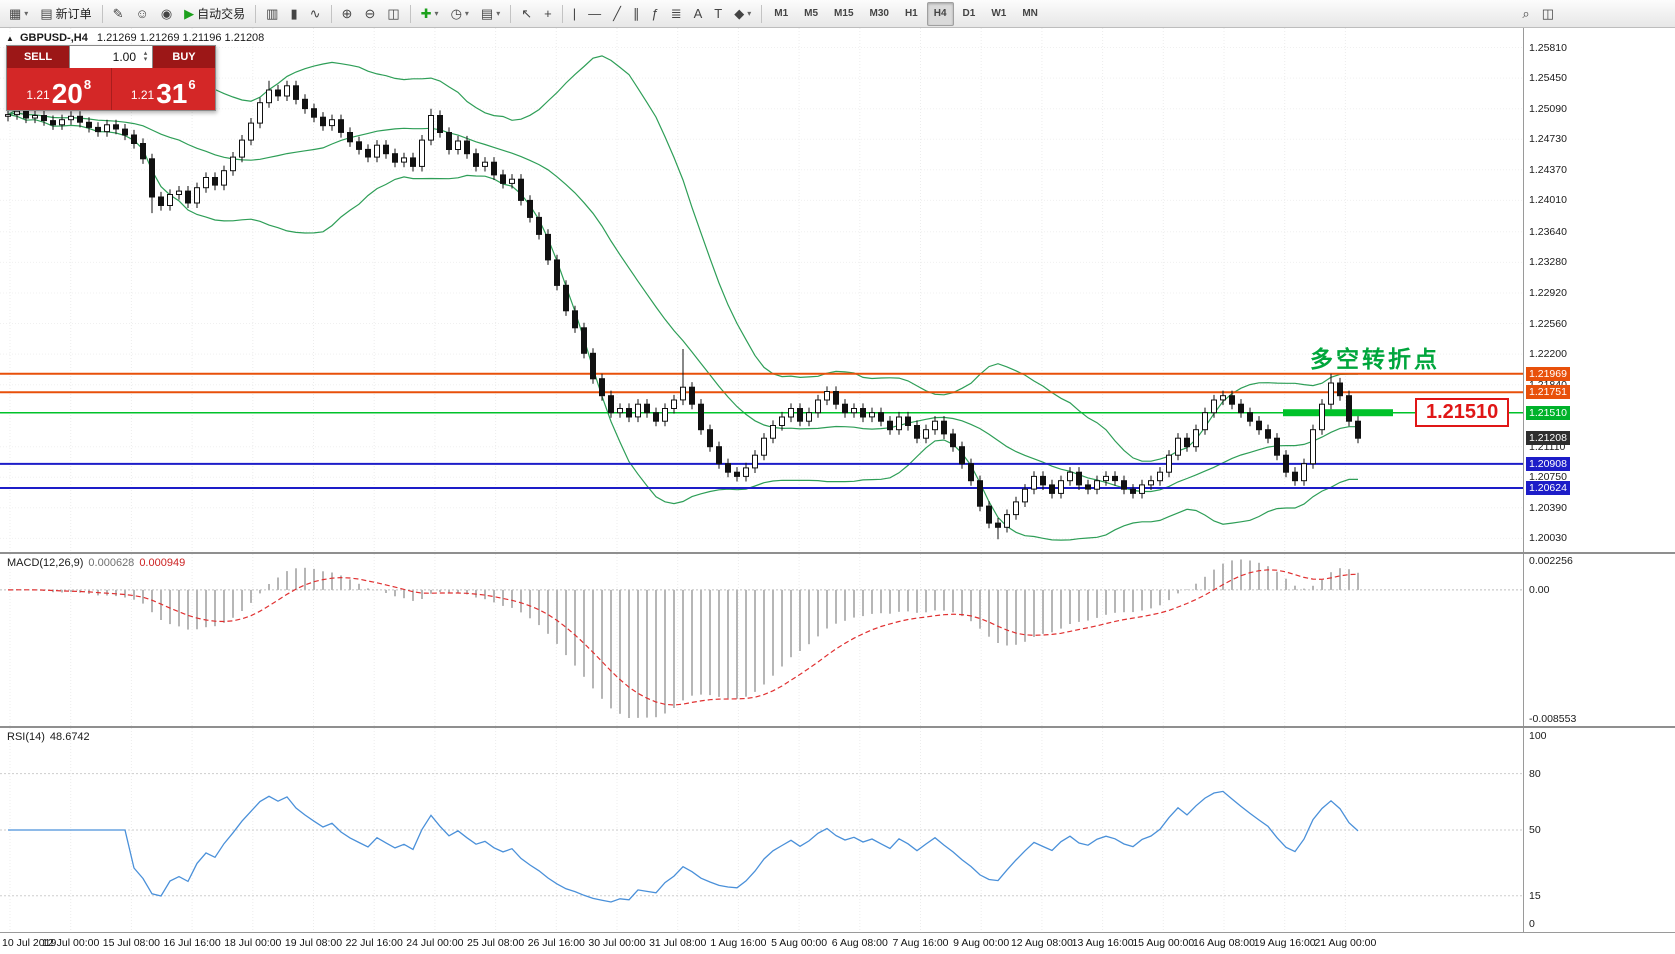 Image resolution: width=1675 pixels, height=954 pixels. What do you see at coordinates (111, 563) in the screenshot?
I see `macd-value-main: 0.000628` at bounding box center [111, 563].